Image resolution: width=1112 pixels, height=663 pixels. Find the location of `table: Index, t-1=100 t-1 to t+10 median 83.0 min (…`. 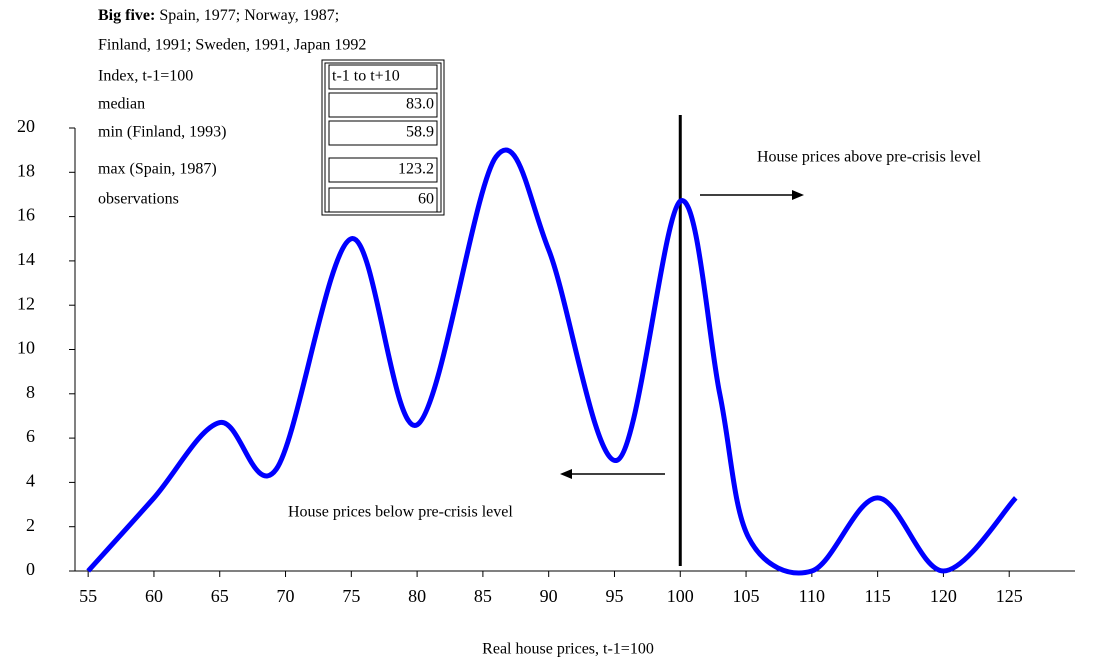

table: Index, t-1=100 t-1 to t+10 median 83.0 min (… is located at coordinates (268, 138).